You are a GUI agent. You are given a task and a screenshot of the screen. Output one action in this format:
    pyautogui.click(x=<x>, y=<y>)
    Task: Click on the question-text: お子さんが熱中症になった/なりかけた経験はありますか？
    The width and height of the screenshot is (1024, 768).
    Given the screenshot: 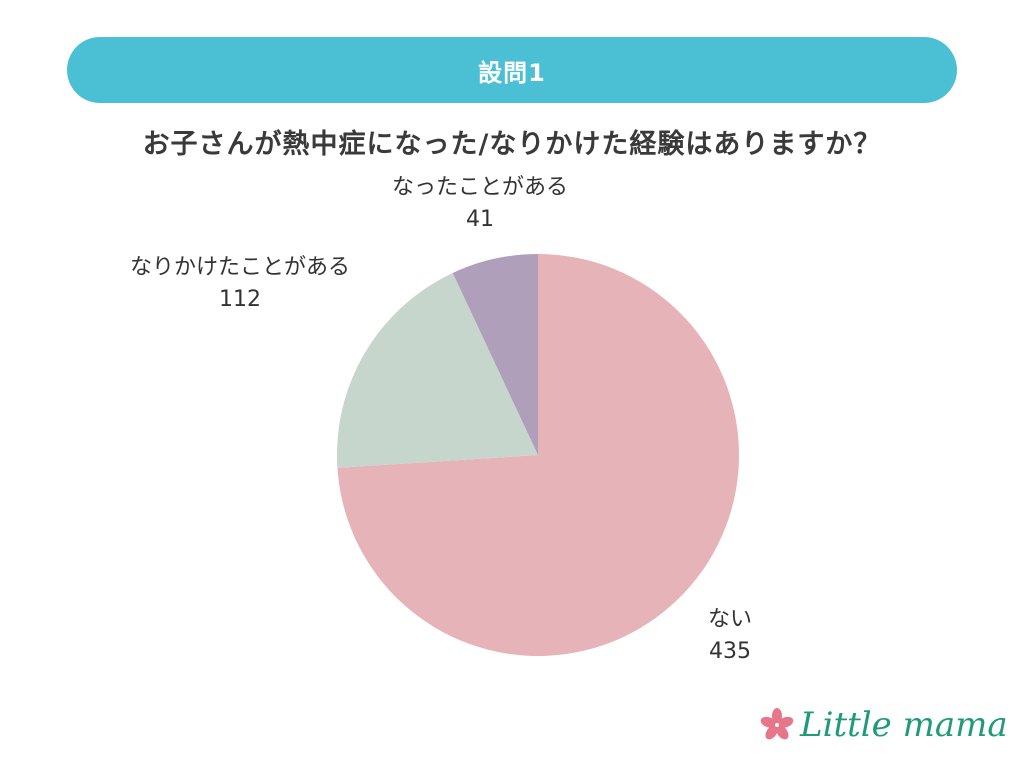 What is the action you would take?
    pyautogui.click(x=512, y=144)
    